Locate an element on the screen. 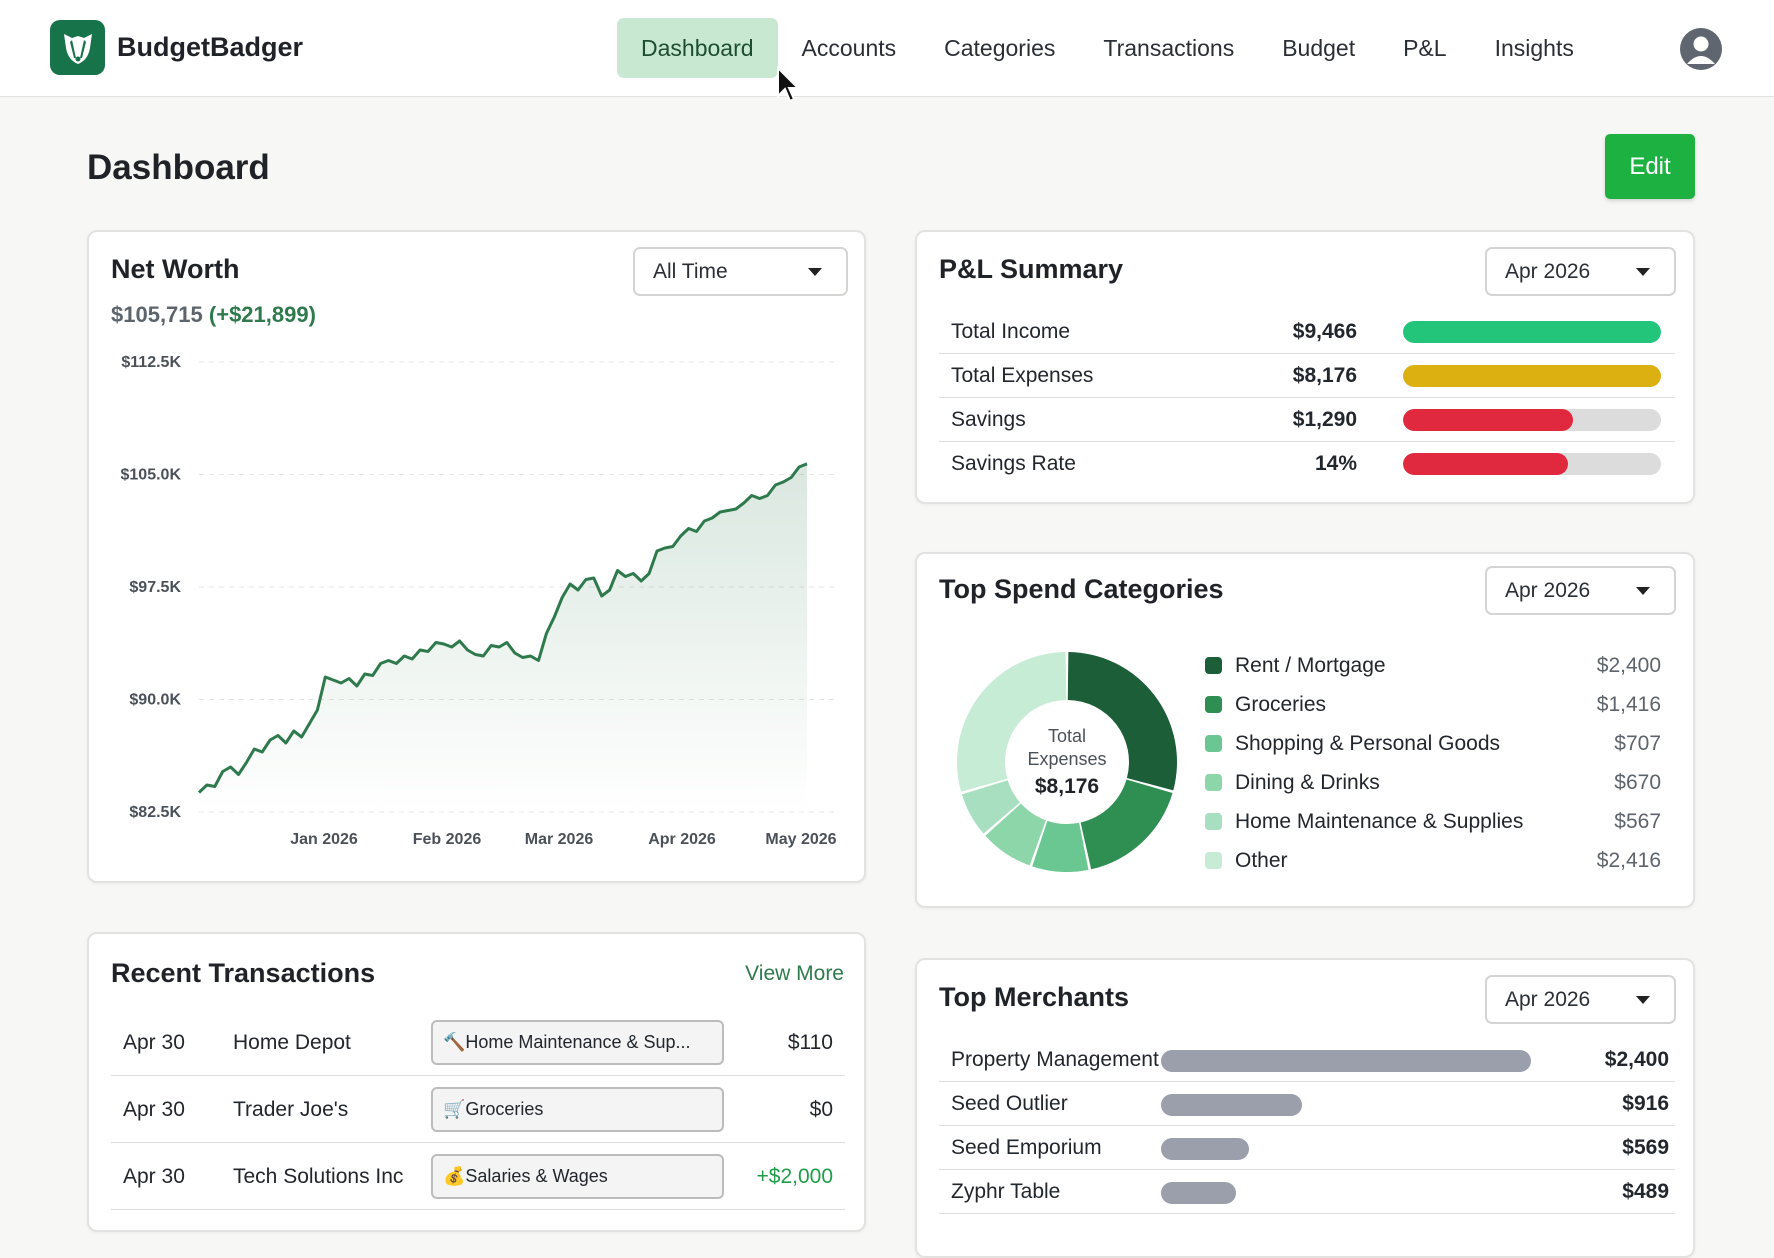  net-worth-range-select: All Time is located at coordinates (740, 271).